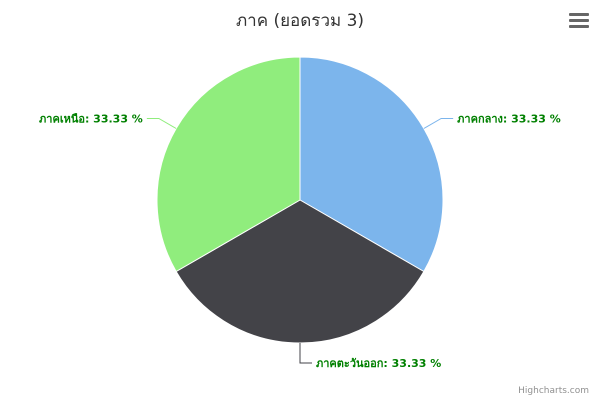 This screenshot has width=600, height=400. Describe the element at coordinates (579, 14) in the screenshot. I see `hamburger-menu-icon` at that location.